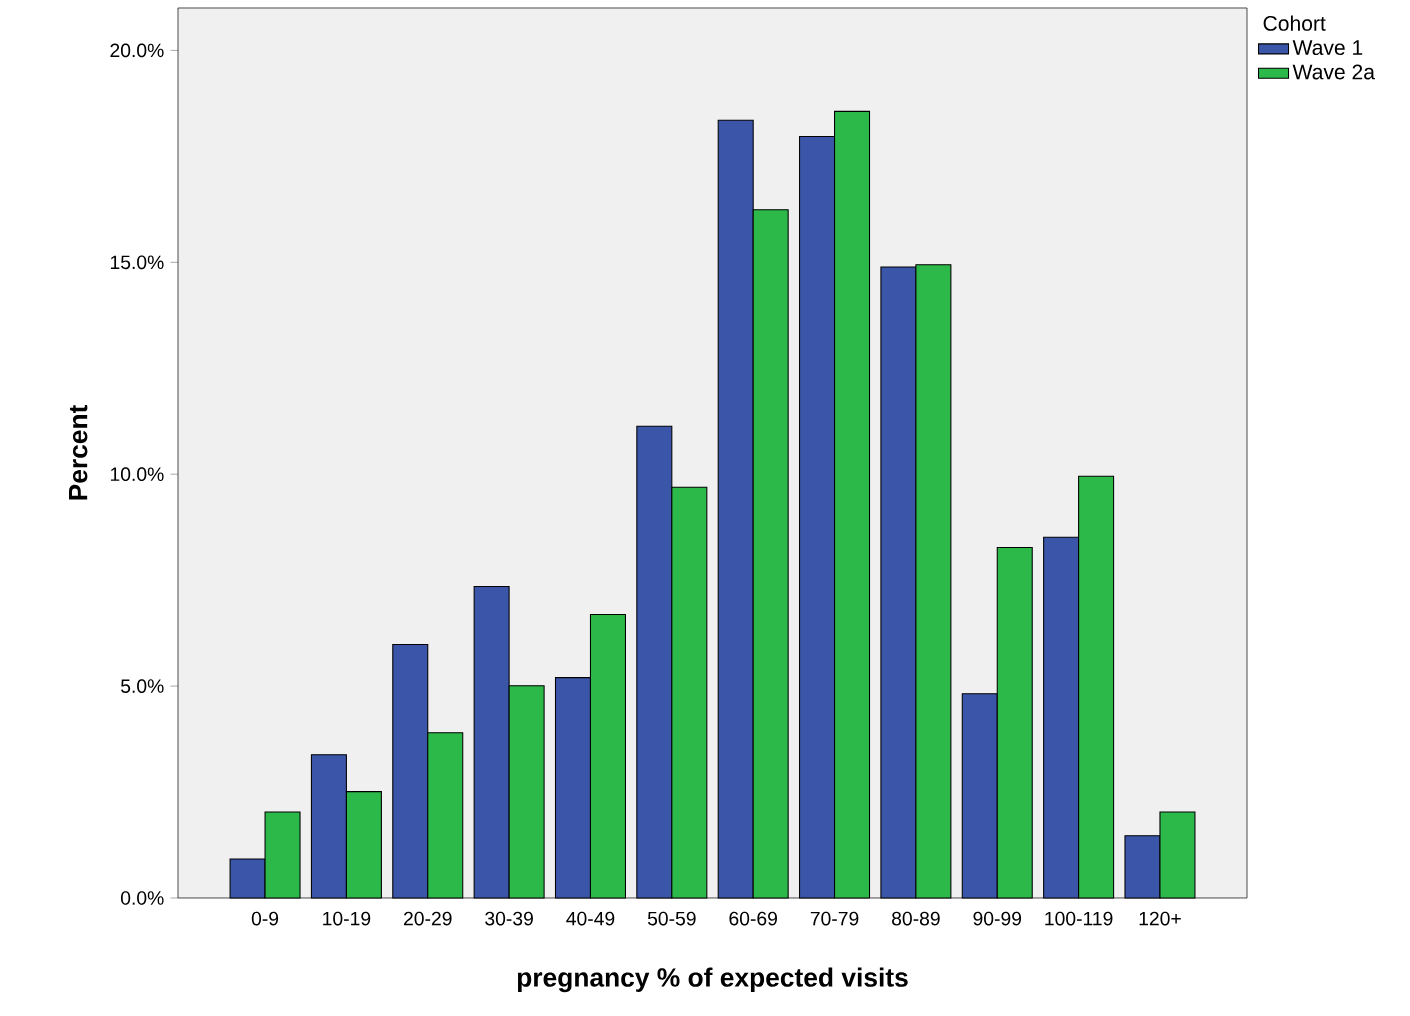 This screenshot has width=1410, height=1016. What do you see at coordinates (712, 980) in the screenshot?
I see `x-axis-title: pregnancy % of expected visits` at bounding box center [712, 980].